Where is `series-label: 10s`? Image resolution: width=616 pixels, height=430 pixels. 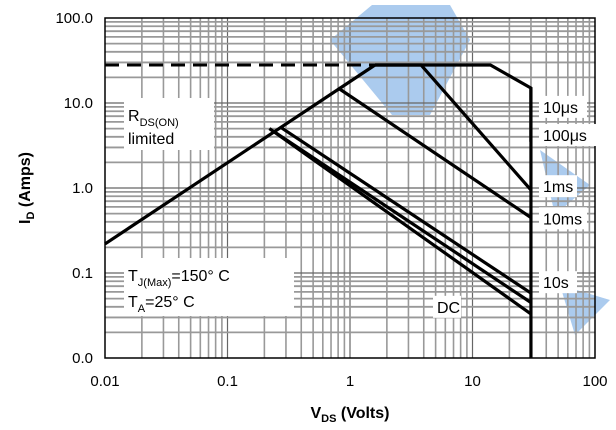
series-label: 10s is located at coordinates (556, 283).